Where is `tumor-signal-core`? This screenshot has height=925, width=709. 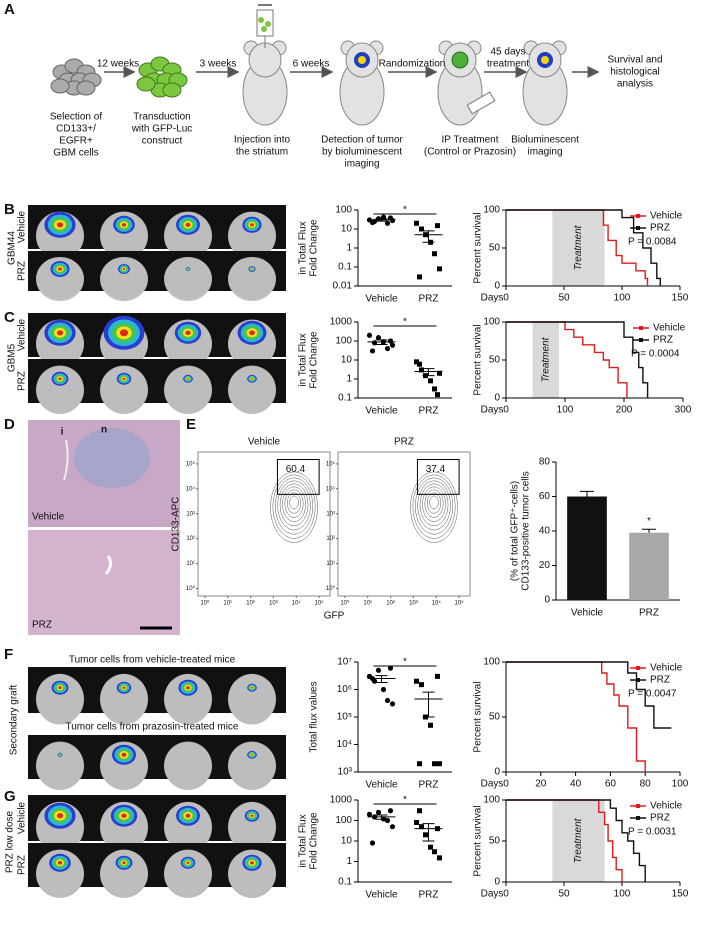 tumor-signal-core is located at coordinates (362, 60).